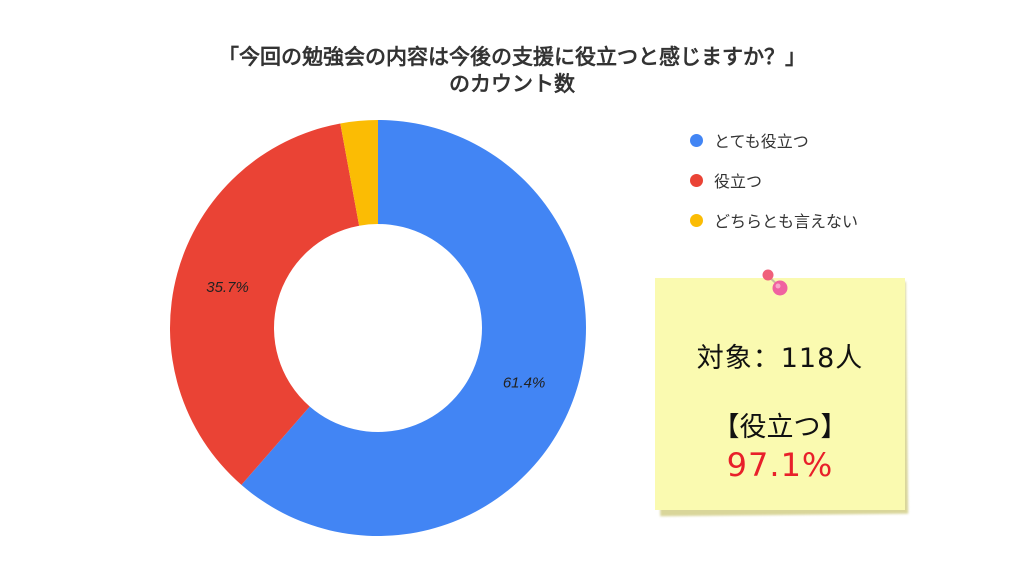 Image resolution: width=1024 pixels, height=576 pixels. Describe the element at coordinates (780, 465) in the screenshot. I see `note-percentage: 97.1%` at that location.